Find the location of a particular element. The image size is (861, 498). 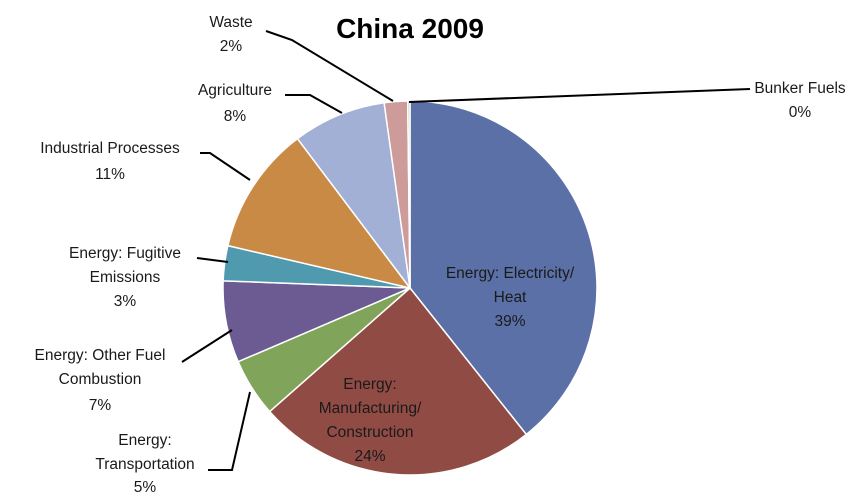

slice-label-2: Energy: Transportation is located at coordinates (144, 452).